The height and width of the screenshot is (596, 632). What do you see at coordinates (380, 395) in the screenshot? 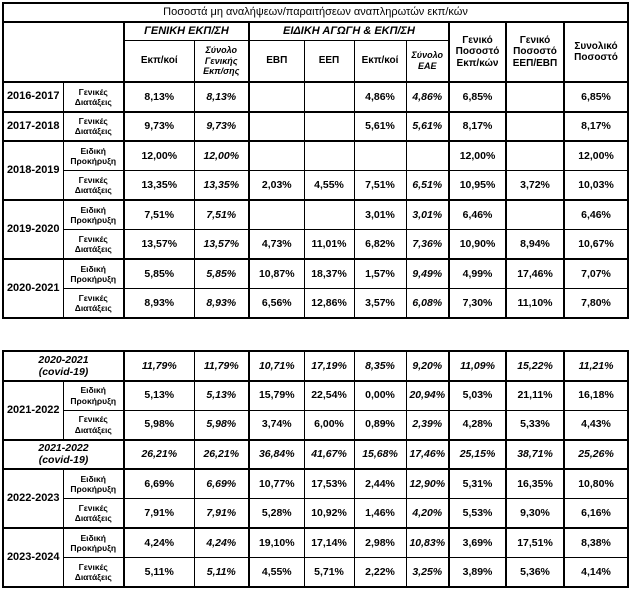
I see `value-cell: 0,00%` at bounding box center [380, 395].